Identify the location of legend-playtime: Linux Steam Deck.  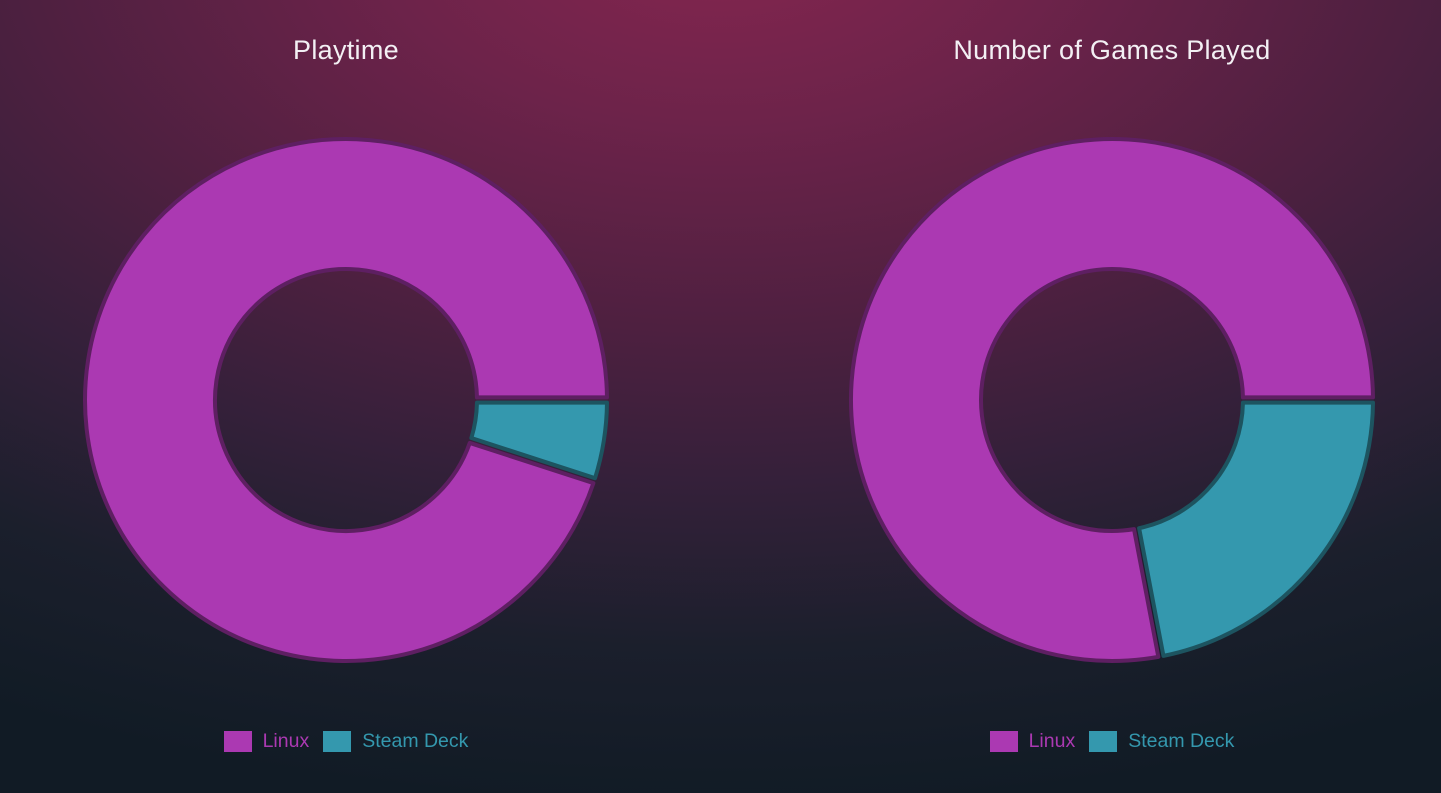
(346, 741).